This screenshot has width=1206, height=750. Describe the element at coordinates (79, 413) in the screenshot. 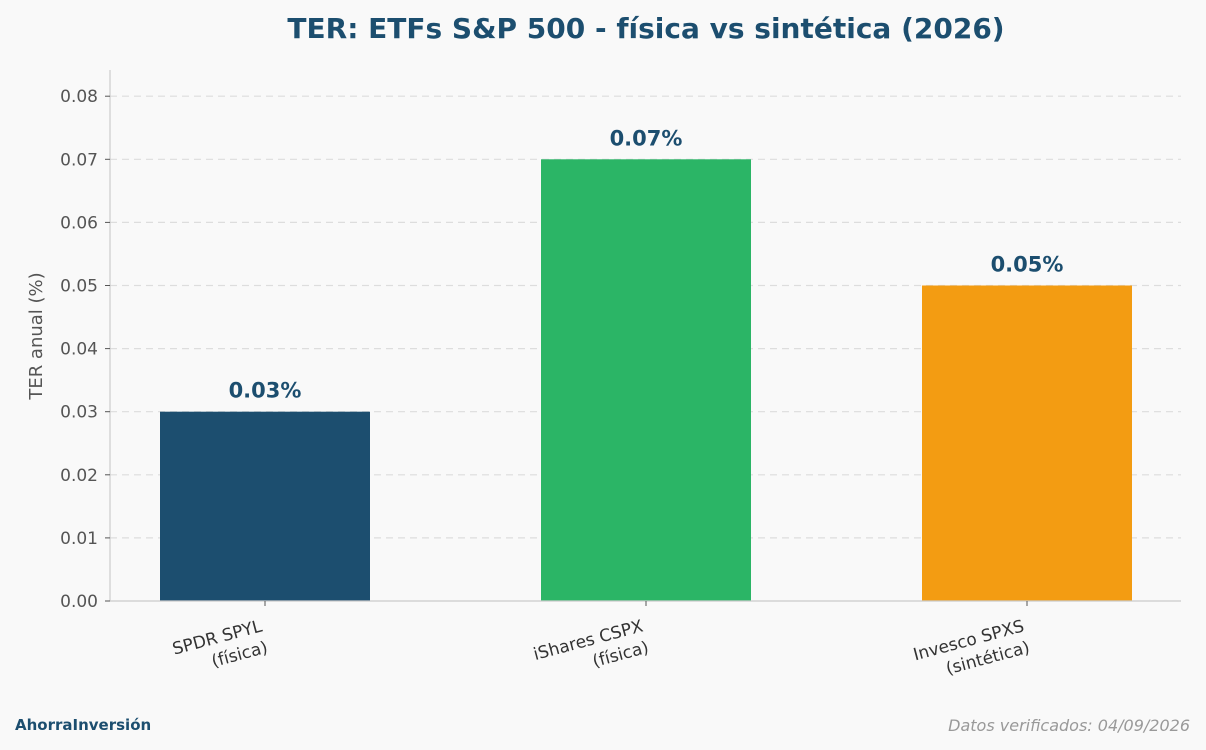

I see `y-tick-label: 0.03` at that location.